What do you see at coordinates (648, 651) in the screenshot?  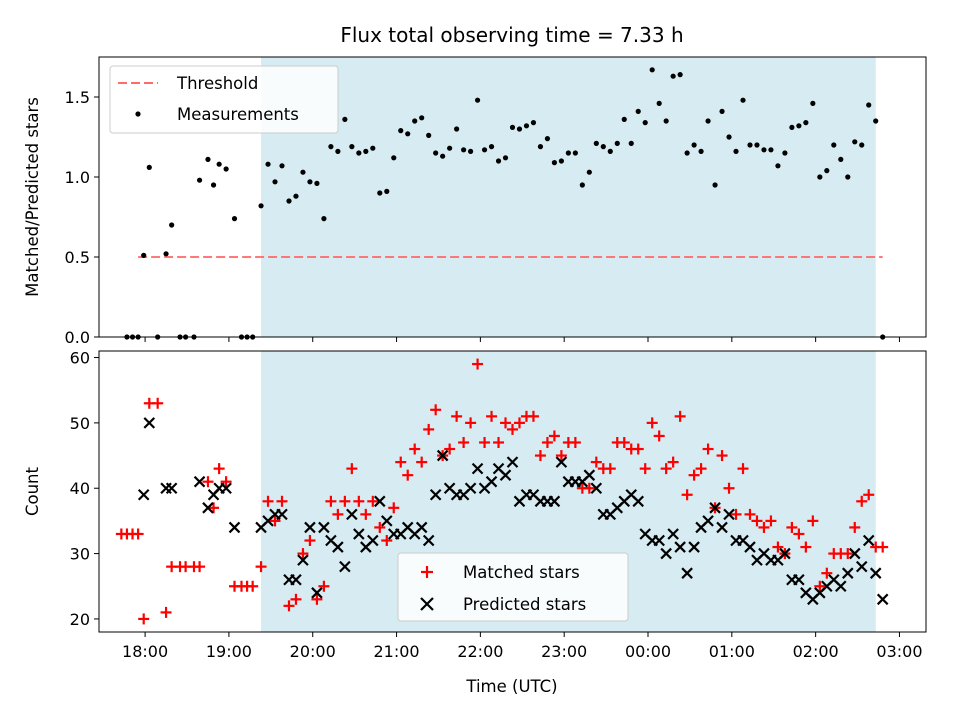 I see `x-tick-label: 00:00` at bounding box center [648, 651].